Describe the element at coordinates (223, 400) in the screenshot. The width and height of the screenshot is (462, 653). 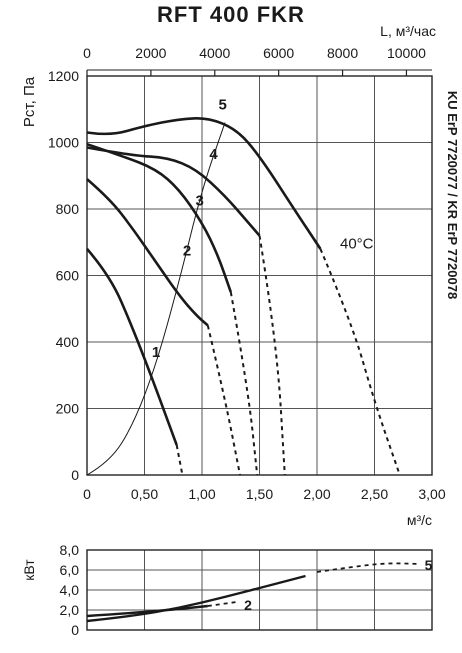
I see `series-2-dashed` at that location.